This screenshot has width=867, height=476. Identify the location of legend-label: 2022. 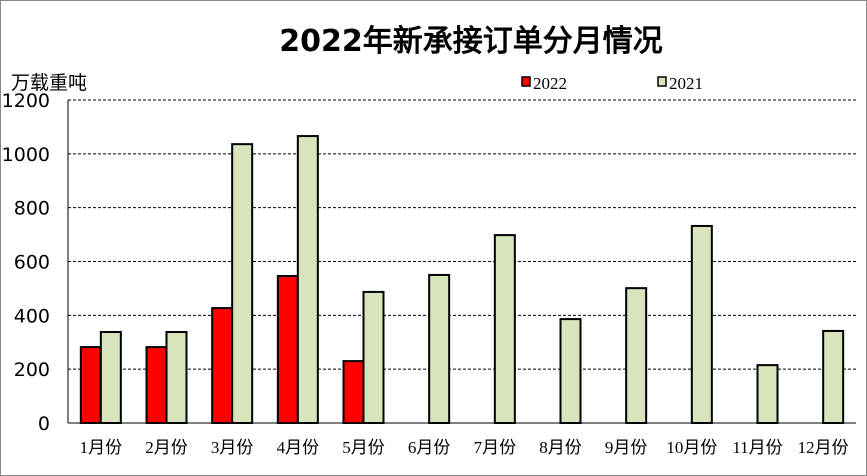
(550, 83).